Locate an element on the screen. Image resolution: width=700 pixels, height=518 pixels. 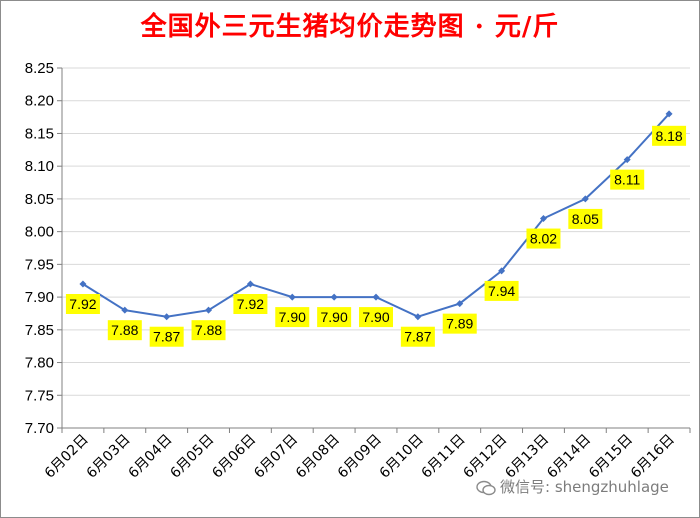
y-tick-label: 7.80 is located at coordinates (39, 363).